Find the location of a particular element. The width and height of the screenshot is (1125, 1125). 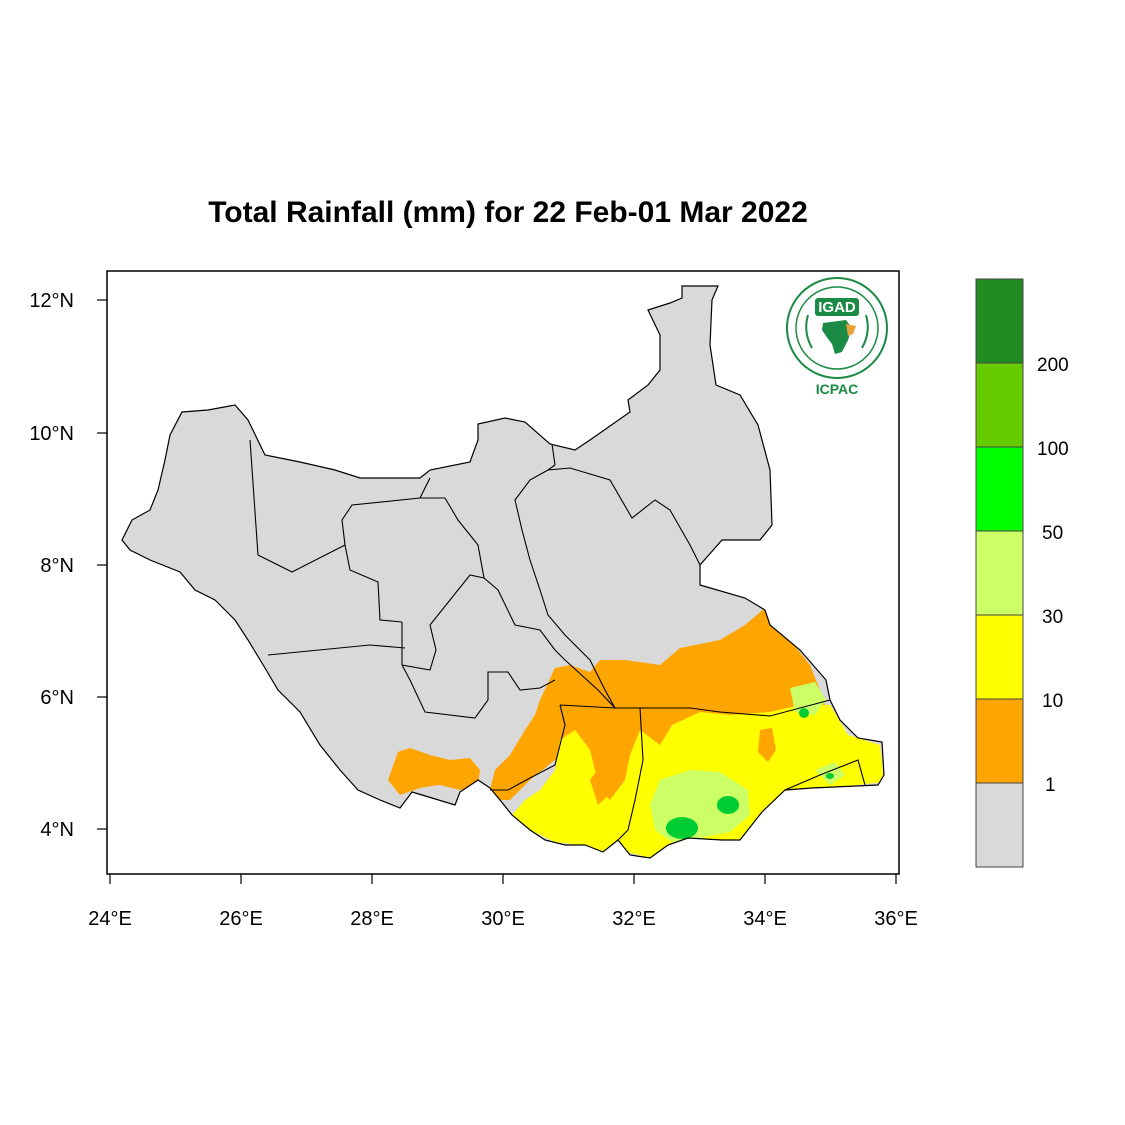

y-tick-label: 12°N is located at coordinates (51, 301).